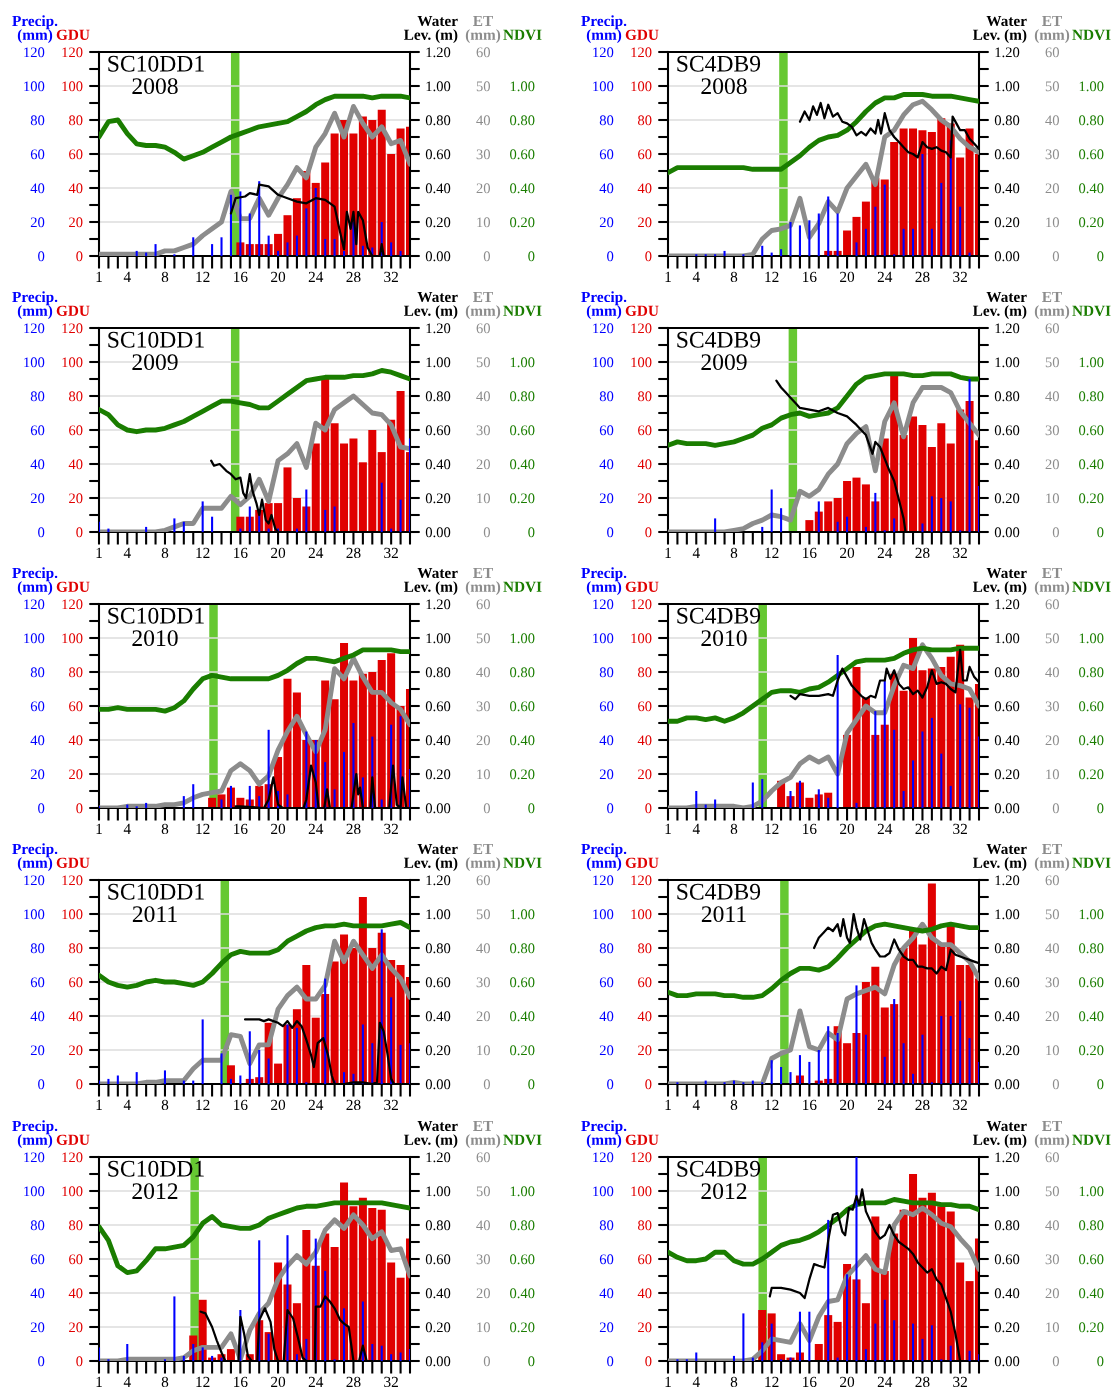  What do you see at coordinates (644, 1016) in the screenshot?
I see `y-tick-label: 40` at bounding box center [644, 1016].